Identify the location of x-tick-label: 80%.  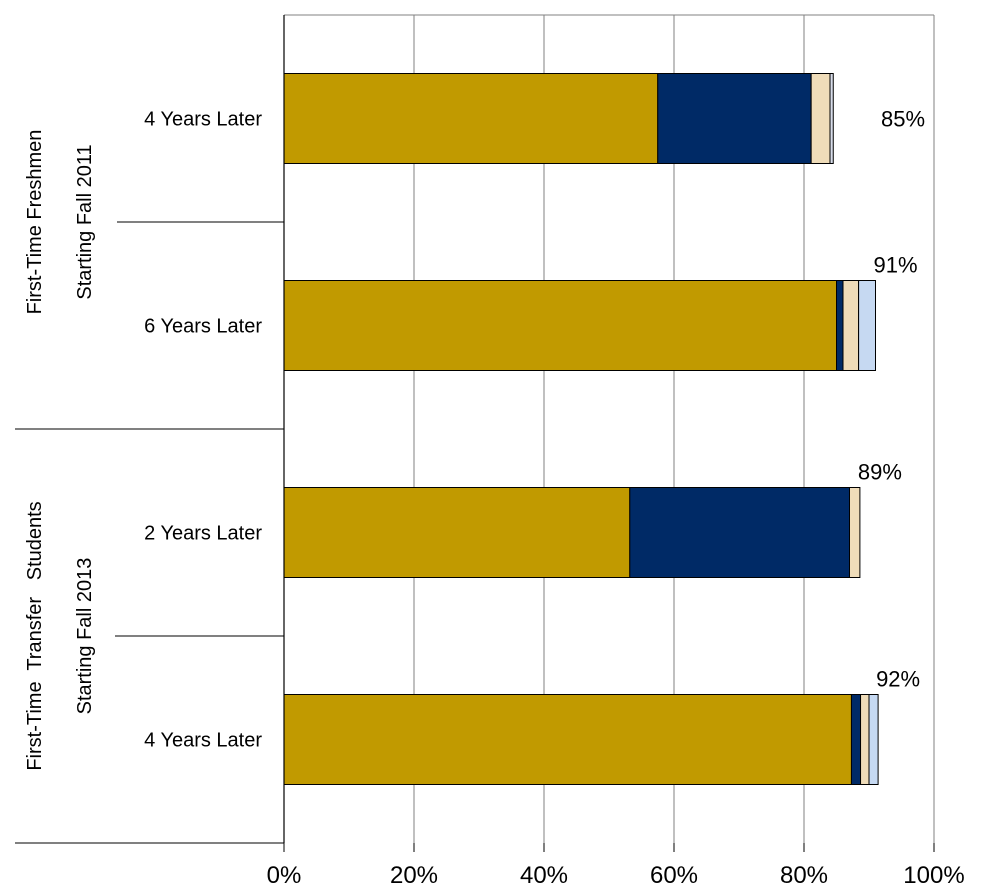
(804, 875).